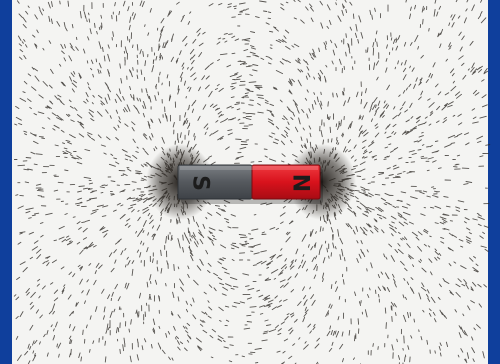 The width and height of the screenshot is (500, 364). Describe the element at coordinates (250, 184) in the screenshot. I see `bar-magnet: S N` at that location.